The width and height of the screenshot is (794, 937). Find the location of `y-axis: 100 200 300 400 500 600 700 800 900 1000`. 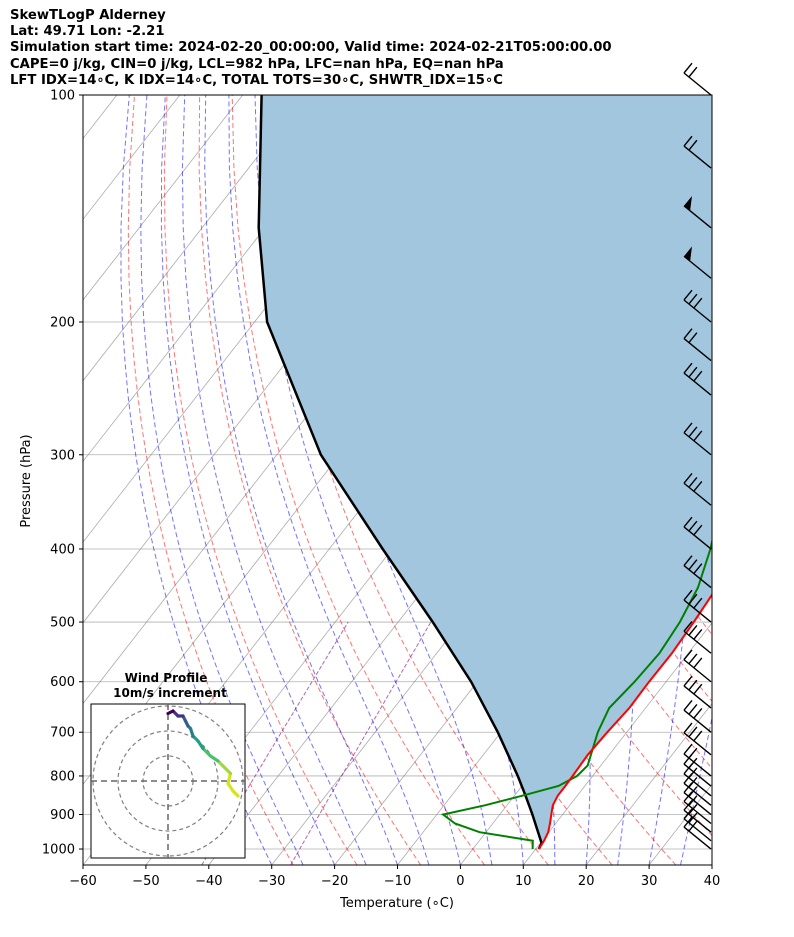

y-axis: 100 200 300 400 500 600 700 800 900 1000 is located at coordinates (62, 473).